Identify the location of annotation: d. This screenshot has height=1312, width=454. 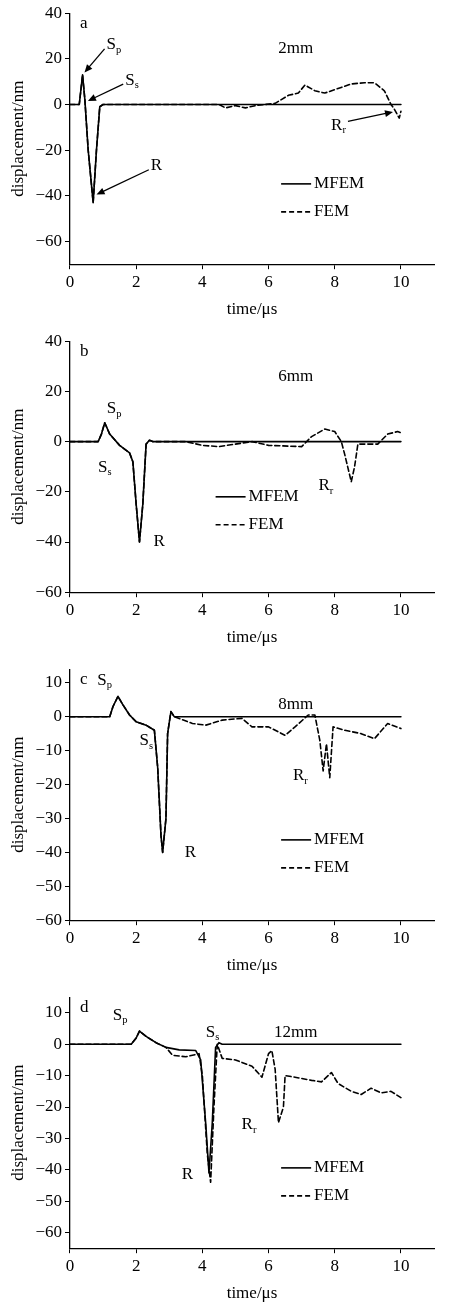
(84, 1006).